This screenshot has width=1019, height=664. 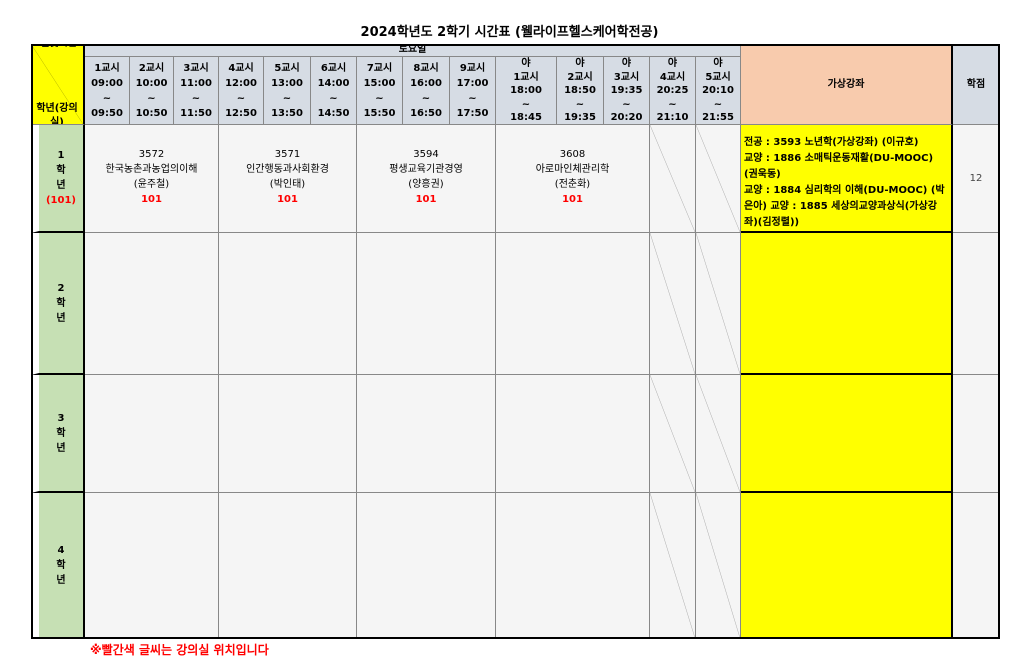 What do you see at coordinates (107, 83) in the screenshot?
I see `cell-text: 09:00` at bounding box center [107, 83].